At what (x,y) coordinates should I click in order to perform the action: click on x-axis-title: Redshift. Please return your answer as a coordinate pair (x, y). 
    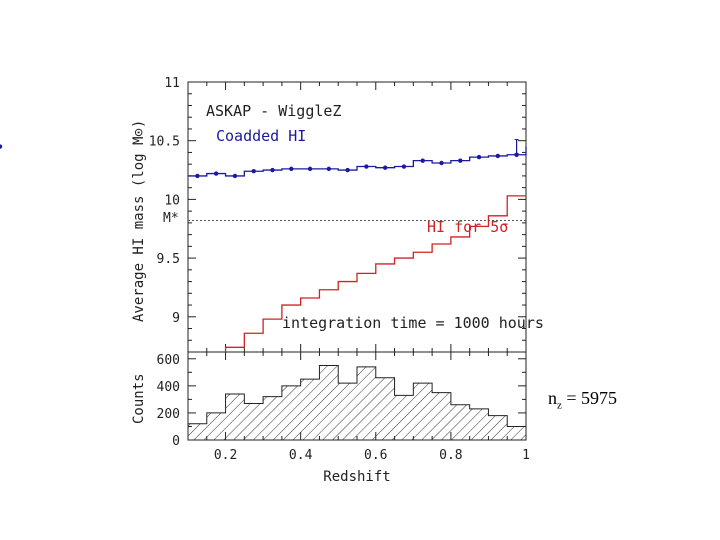
    Looking at the image, I should click on (356, 477).